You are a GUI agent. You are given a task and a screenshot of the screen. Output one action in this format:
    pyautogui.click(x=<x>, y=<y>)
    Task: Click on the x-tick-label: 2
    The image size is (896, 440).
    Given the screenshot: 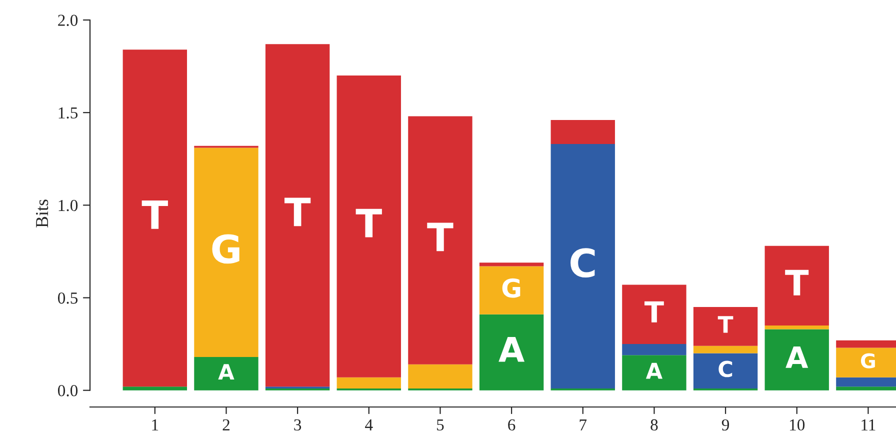 What is the action you would take?
    pyautogui.click(x=226, y=424)
    